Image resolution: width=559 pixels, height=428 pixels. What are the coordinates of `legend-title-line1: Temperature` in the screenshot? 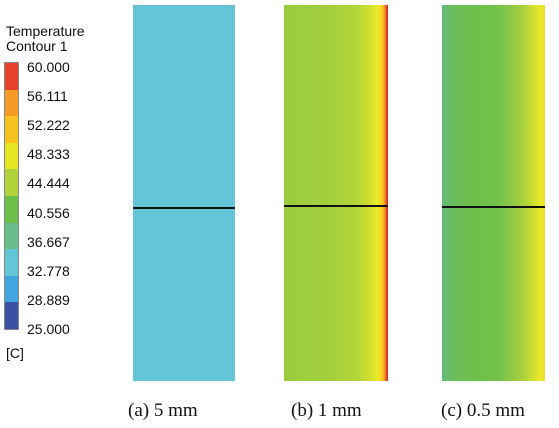 It's located at (45, 31).